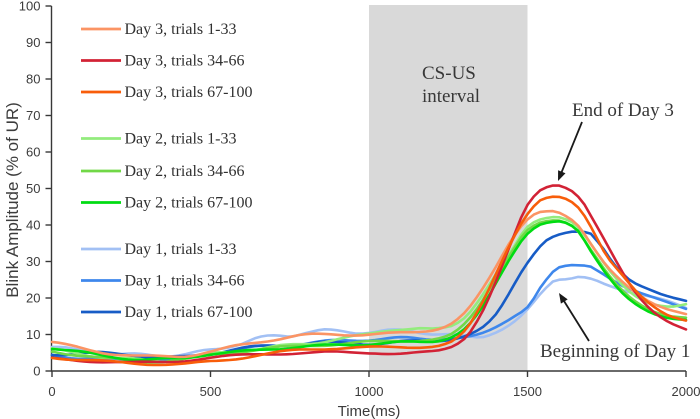 The width and height of the screenshot is (700, 419). What do you see at coordinates (33, 152) in the screenshot?
I see `svg-text: 60` at bounding box center [33, 152].